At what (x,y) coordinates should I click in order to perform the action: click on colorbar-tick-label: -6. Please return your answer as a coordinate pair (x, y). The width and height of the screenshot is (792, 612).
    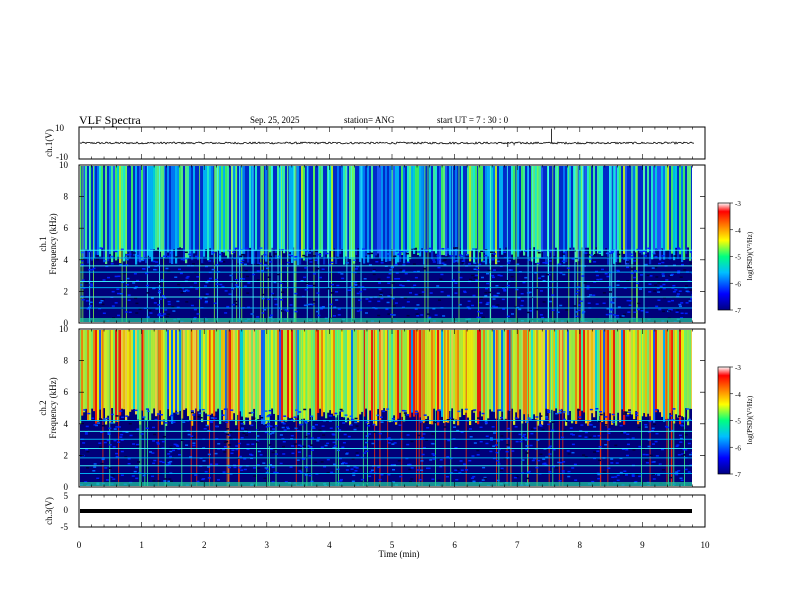
    Looking at the image, I should click on (738, 284).